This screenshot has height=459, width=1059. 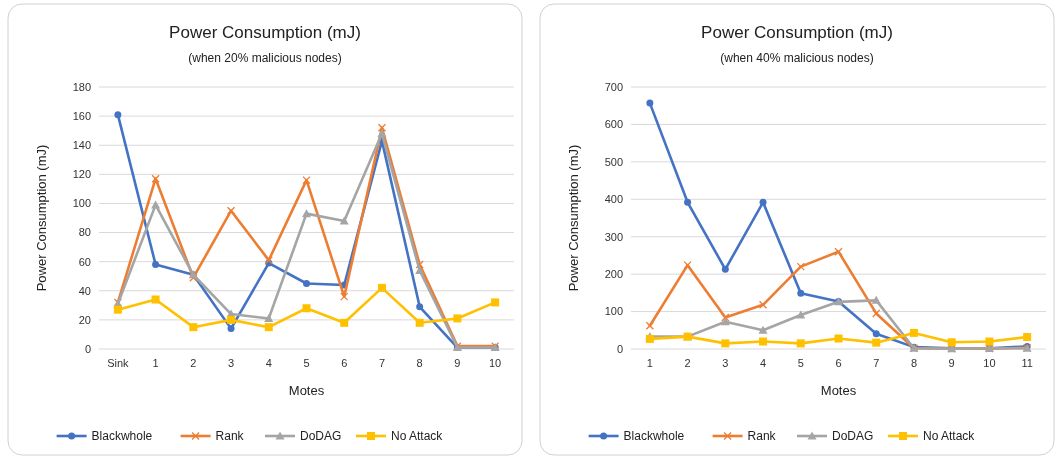 What do you see at coordinates (613, 199) in the screenshot?
I see `y-tick-label: 400` at bounding box center [613, 199].